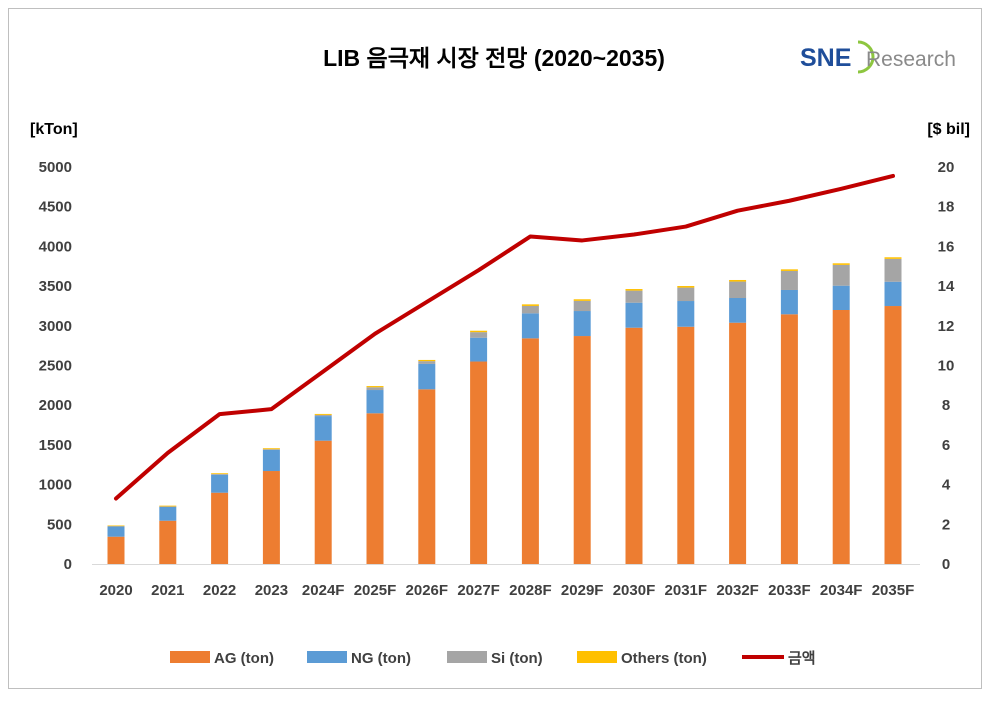 The image size is (998, 701). Describe the element at coordinates (582, 306) in the screenshot. I see `bar-si-2029F` at that location.